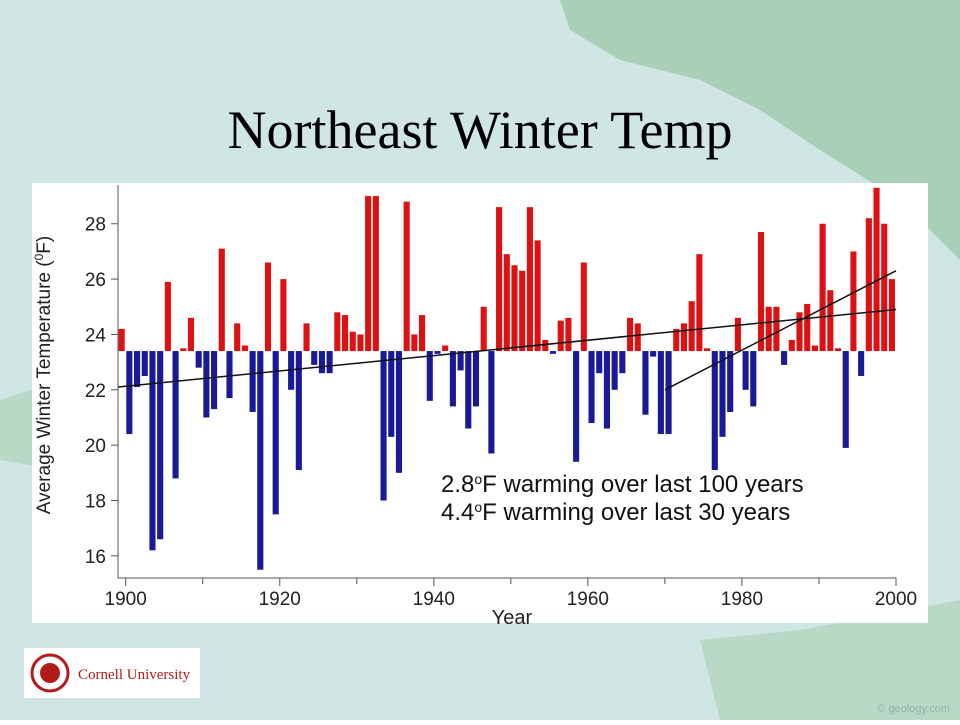  Describe the element at coordinates (39, 256) in the screenshot. I see `y-axis-label-part: 0` at that location.